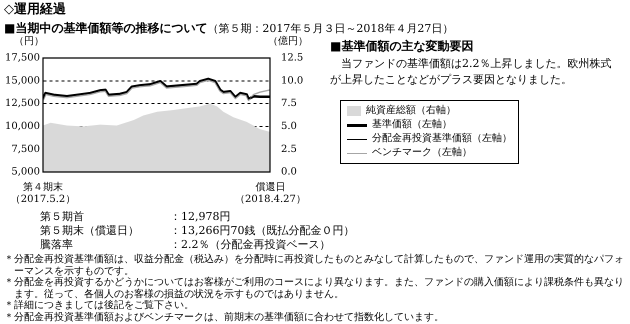  Describe the element at coordinates (292, 58) in the screenshot. I see `y2-tick-label: 12.5` at that location.